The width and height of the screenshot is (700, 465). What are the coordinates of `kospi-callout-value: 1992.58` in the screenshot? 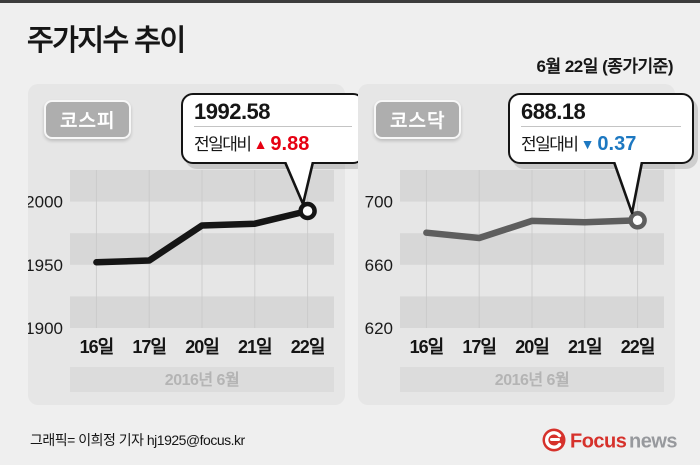 It's located at (232, 111).